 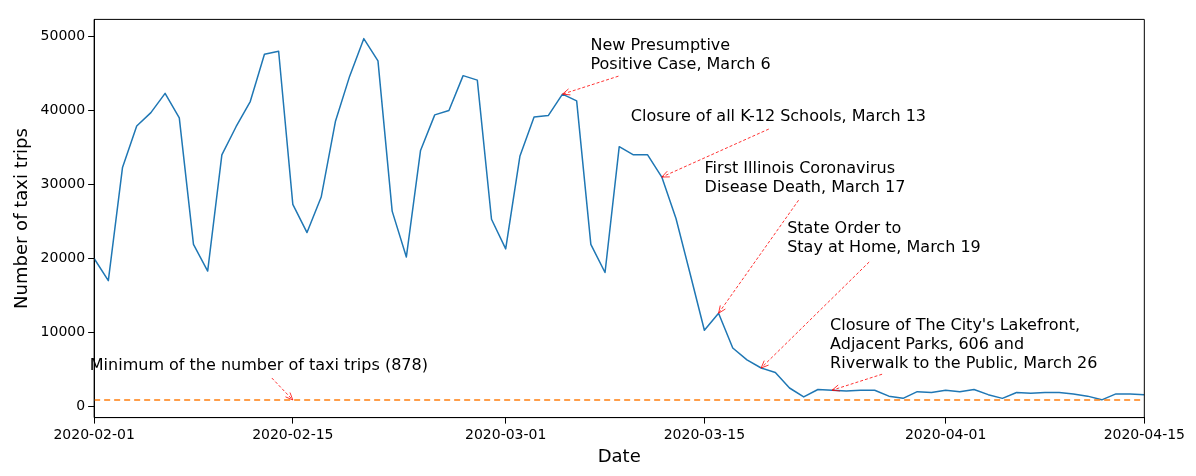 What do you see at coordinates (63, 257) in the screenshot?
I see `y-tick-label: 20000` at bounding box center [63, 257].